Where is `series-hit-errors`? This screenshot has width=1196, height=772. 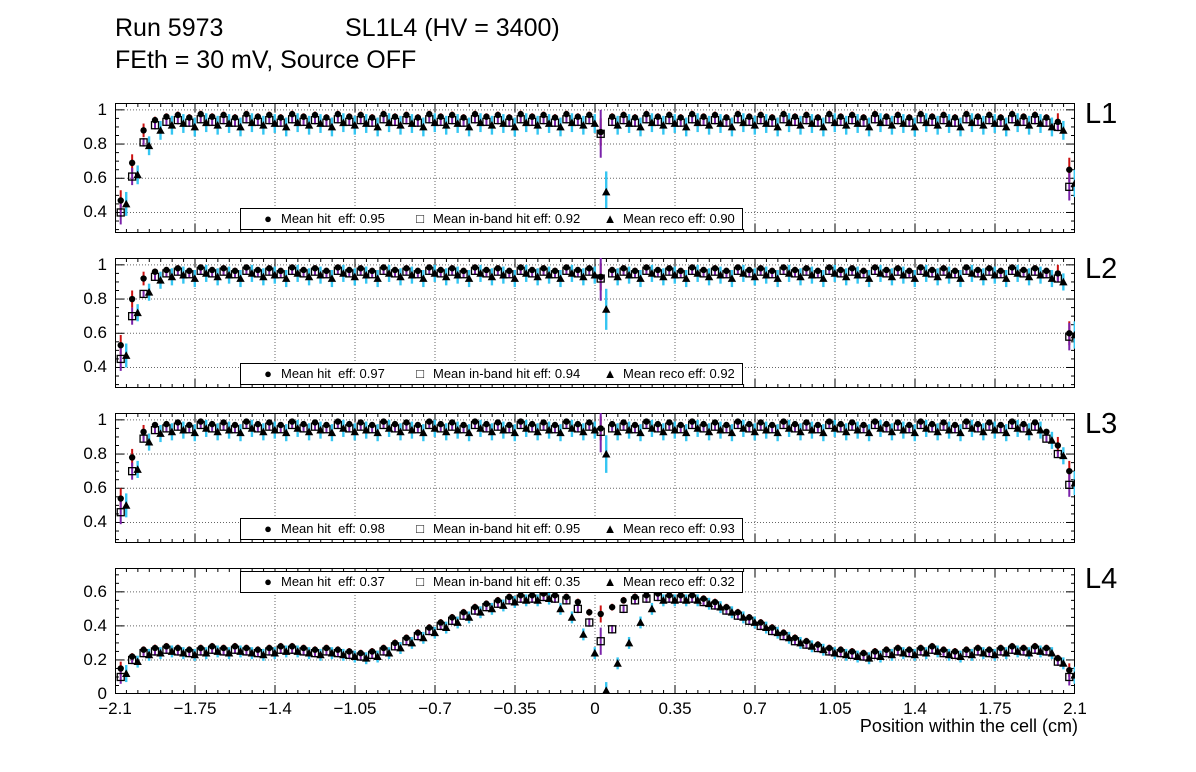
series-hit-errors is located at coordinates (595, 633).